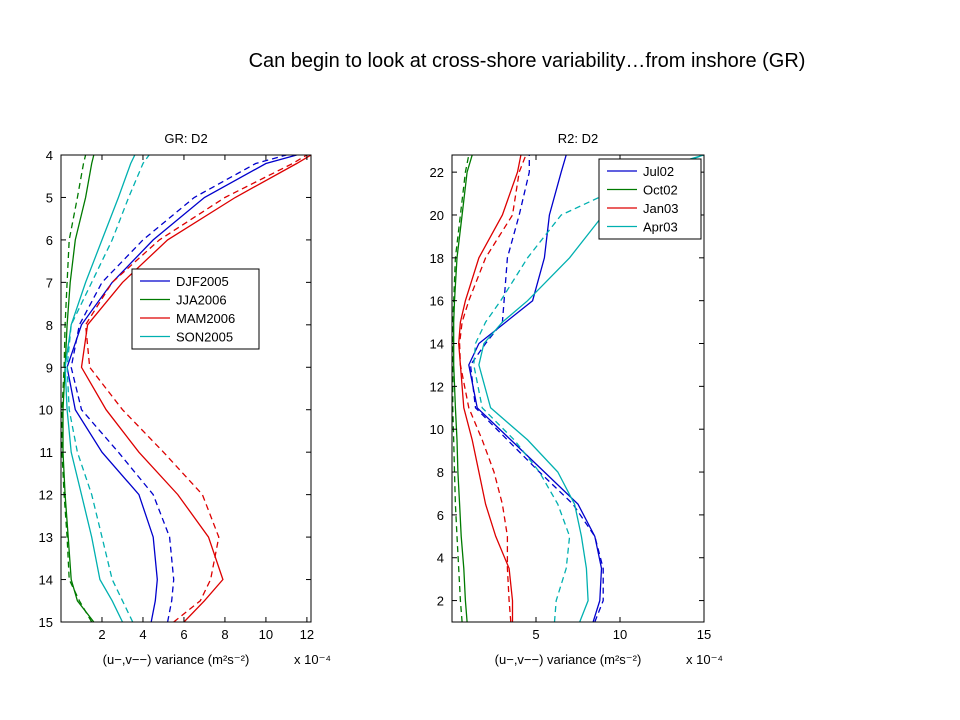 The width and height of the screenshot is (960, 720). I want to click on x-tick-label: 4, so click(142, 634).